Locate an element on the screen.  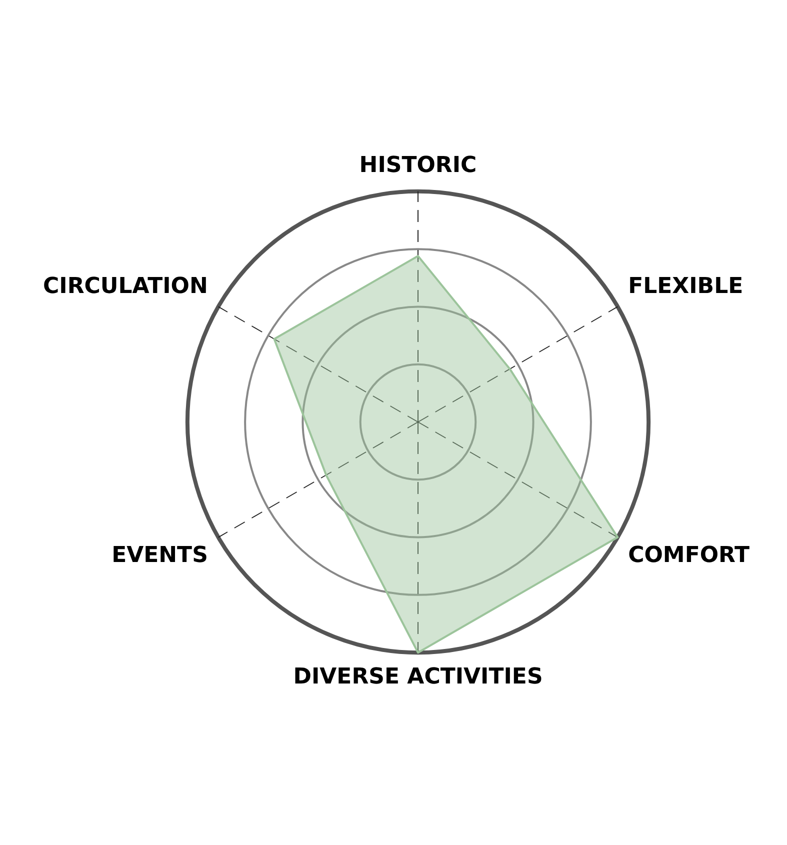
spoke-label: COMFORT is located at coordinates (689, 555).